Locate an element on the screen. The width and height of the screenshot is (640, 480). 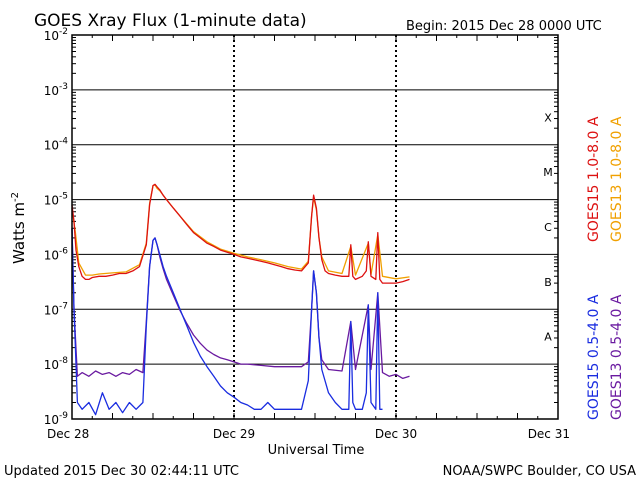
legend-goes13-short: GOES13 0.5-4.0 A is located at coordinates (617, 357).